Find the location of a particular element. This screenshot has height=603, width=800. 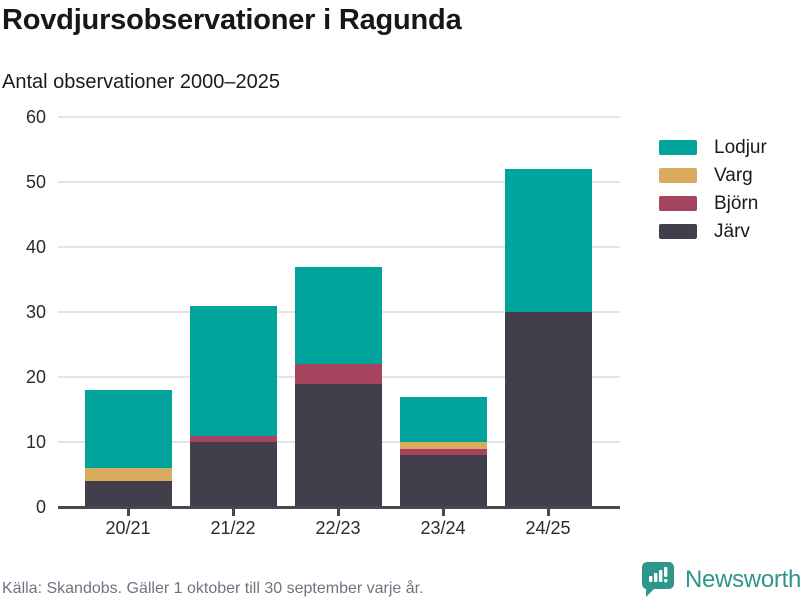

newsworthy-logo-text: Newsworthy is located at coordinates (742, 579).